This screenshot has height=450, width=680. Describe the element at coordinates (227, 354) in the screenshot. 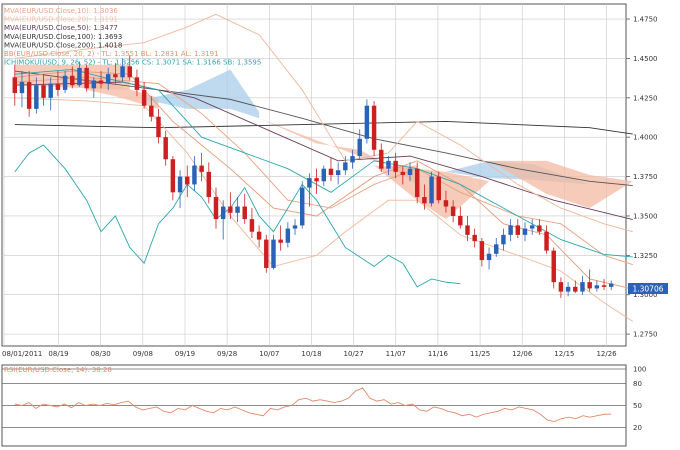

I see `date-tick-label: 09/28` at that location.